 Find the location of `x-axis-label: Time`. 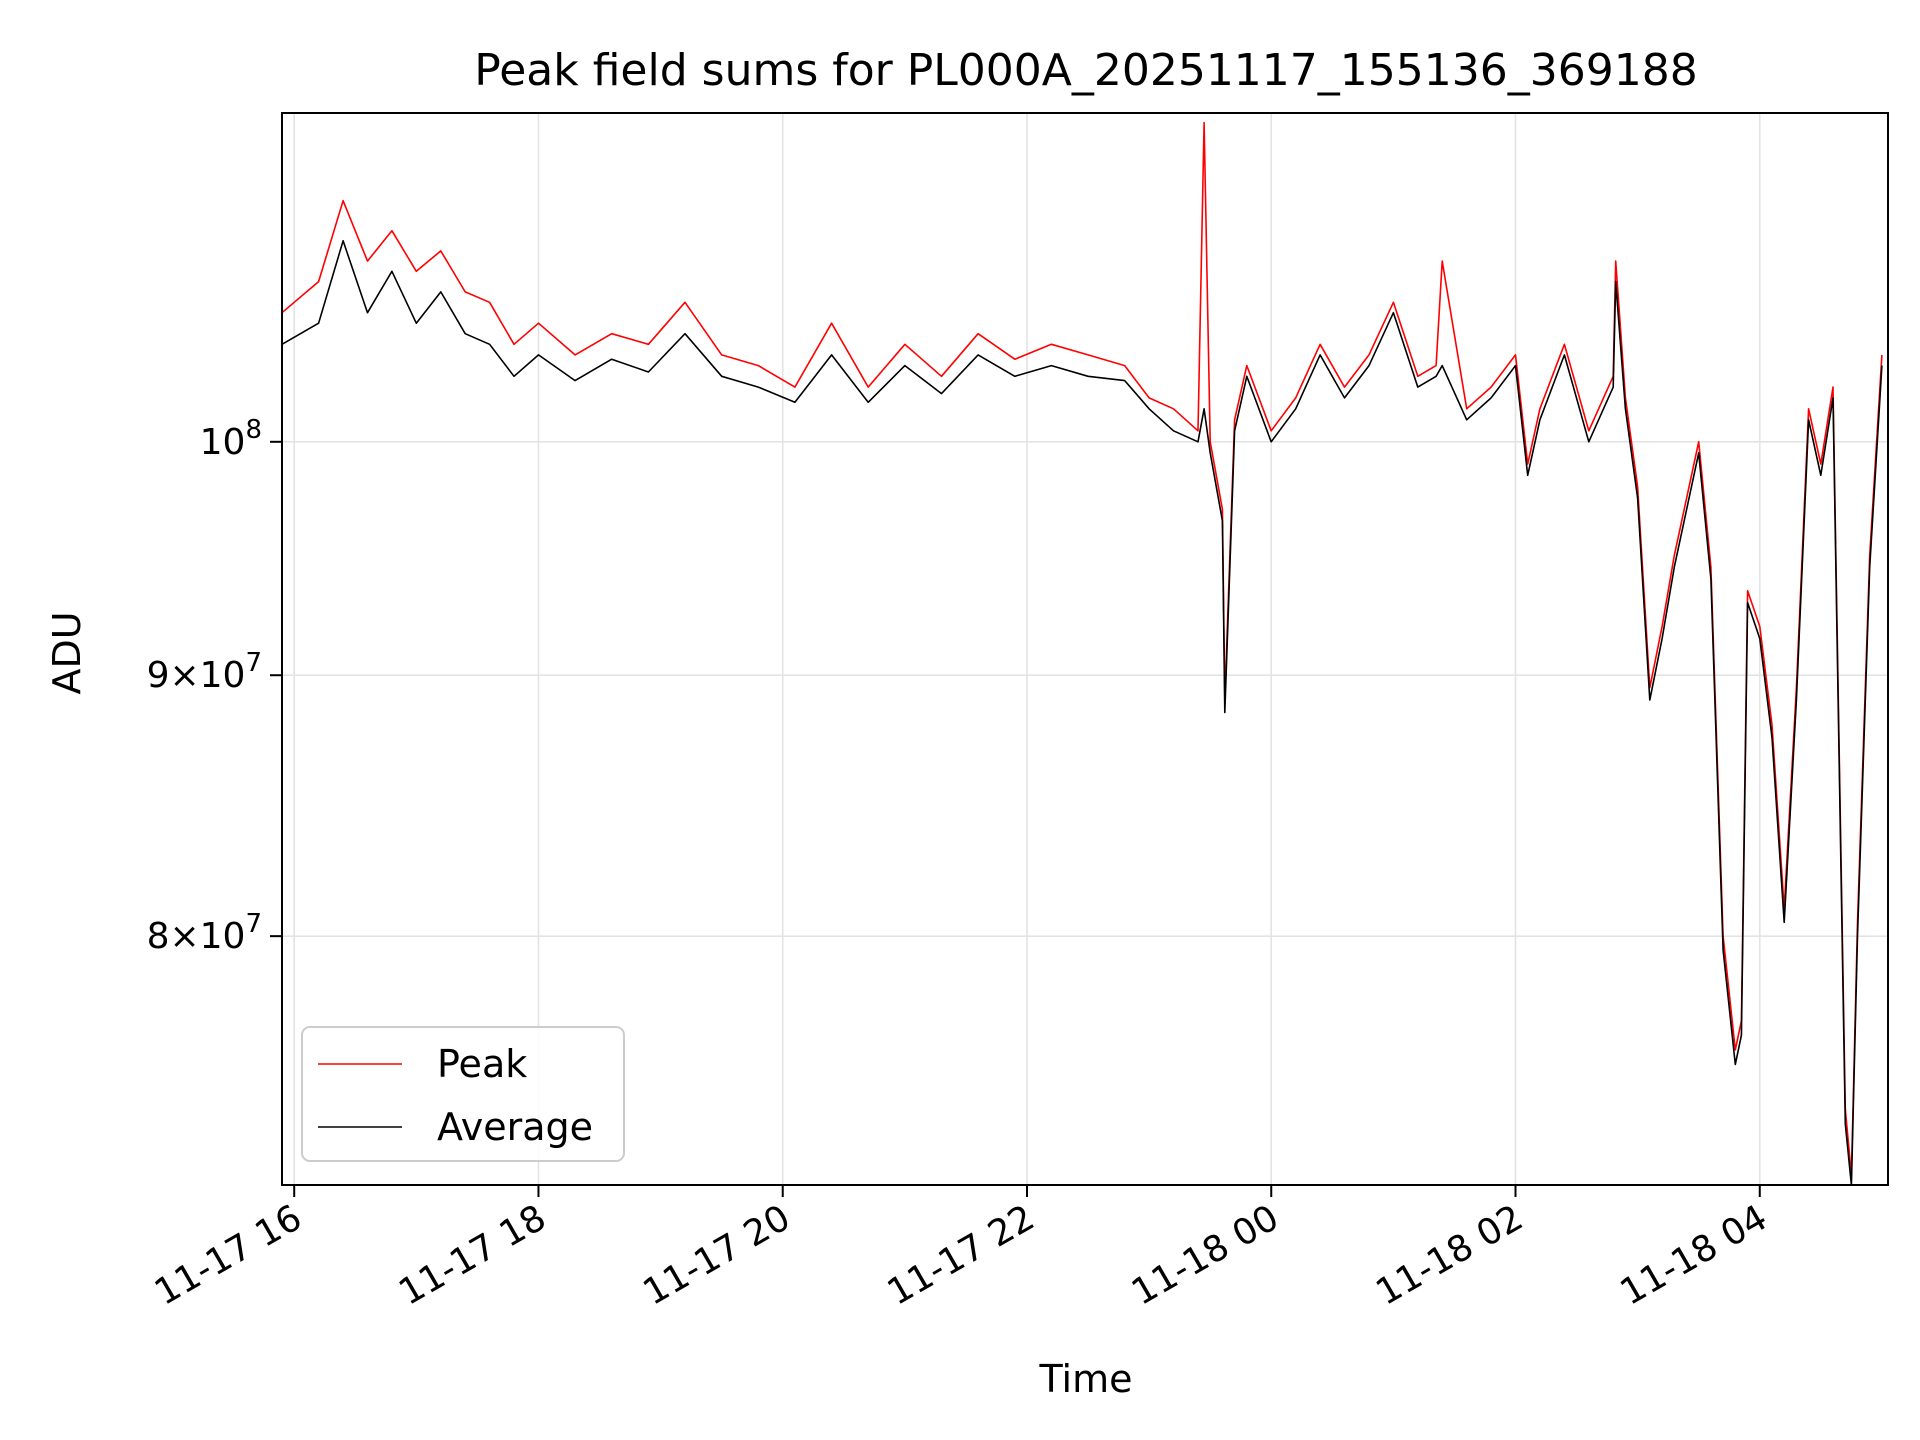

x-axis-label: Time is located at coordinates (1086, 1379).